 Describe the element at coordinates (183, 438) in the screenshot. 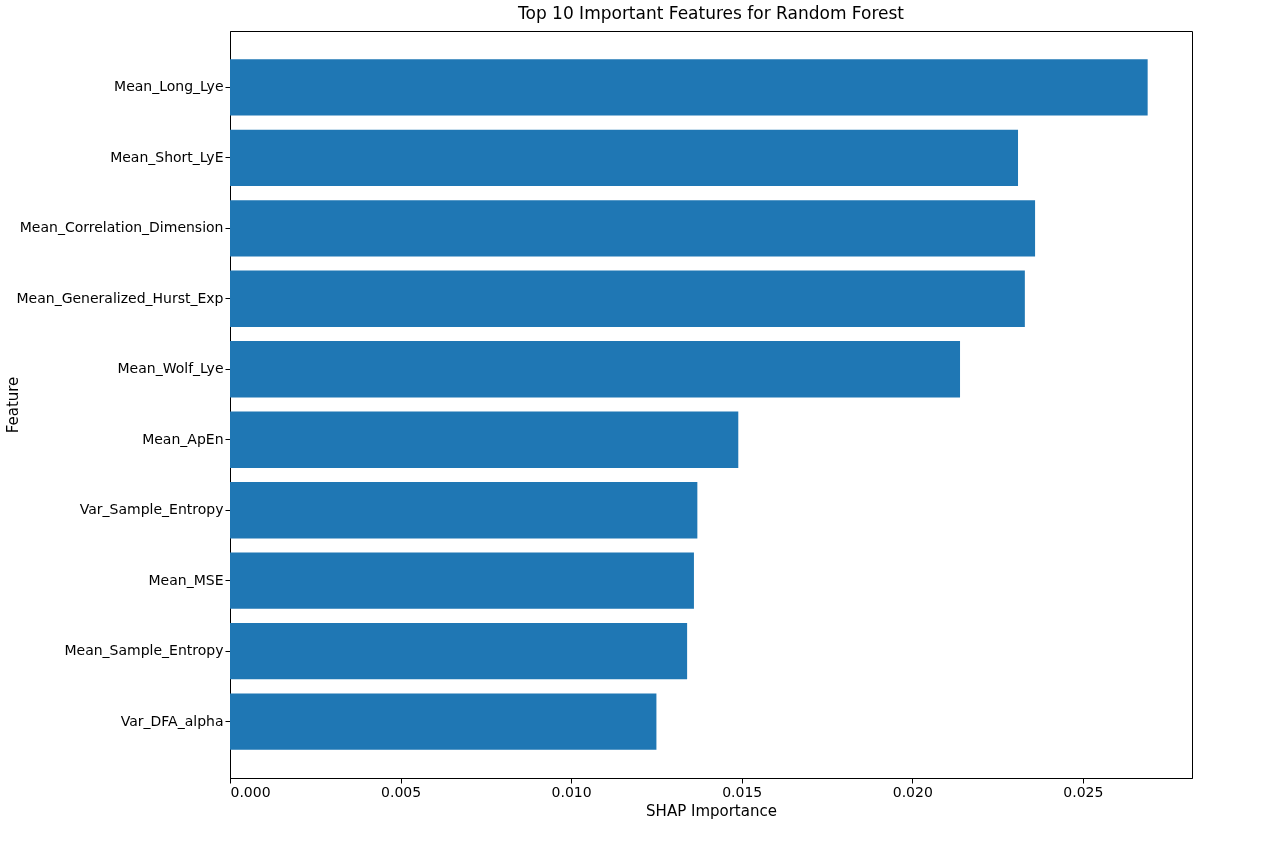

I see `y-tick-label: Mean_ApEn` at that location.